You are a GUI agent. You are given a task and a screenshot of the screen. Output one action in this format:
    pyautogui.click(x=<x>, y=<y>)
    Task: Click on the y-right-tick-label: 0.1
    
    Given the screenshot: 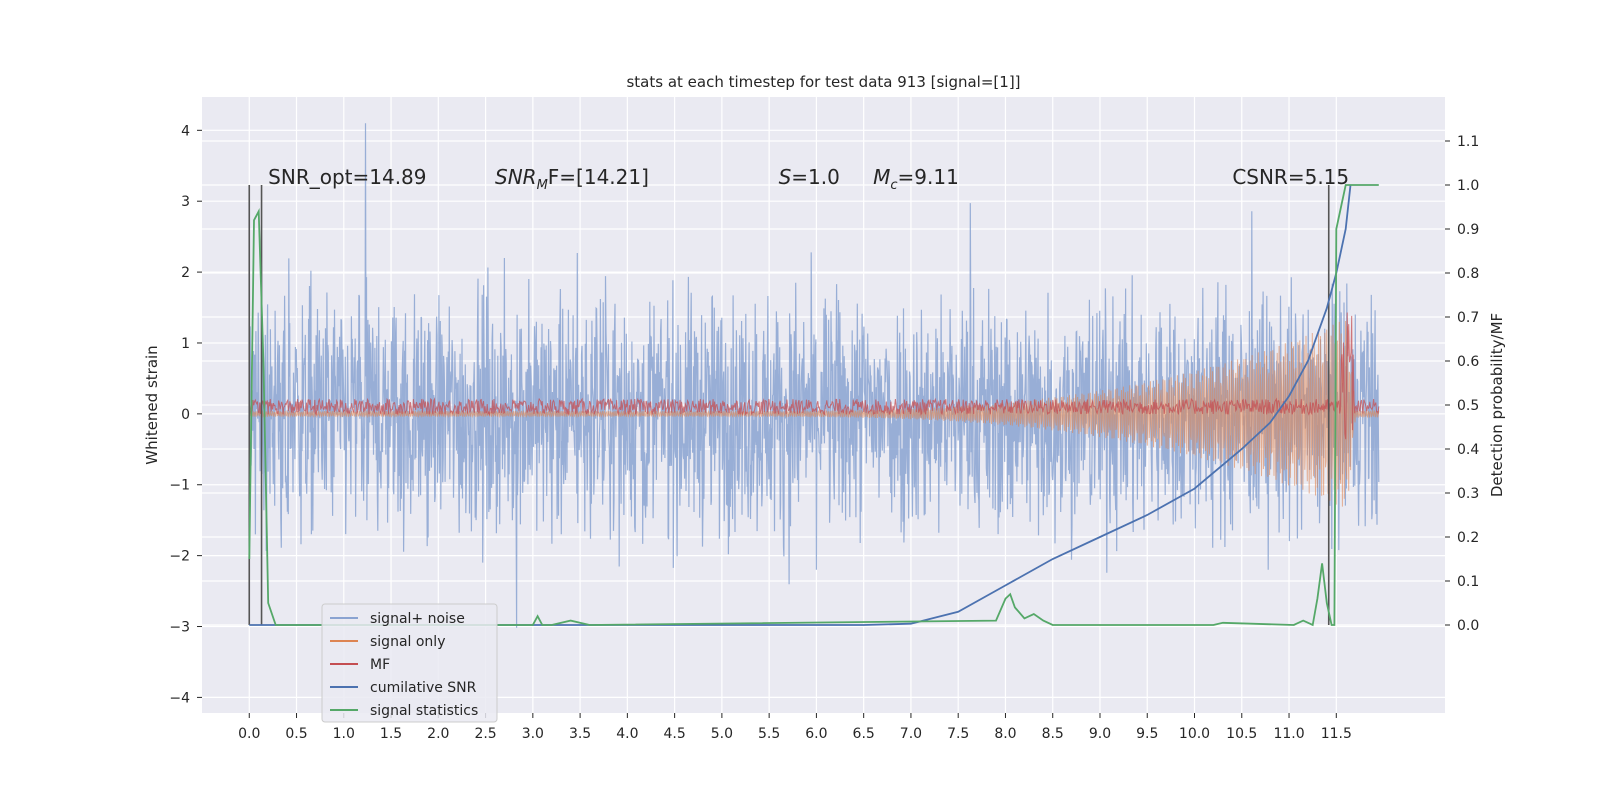 What is the action you would take?
    pyautogui.click(x=1468, y=582)
    